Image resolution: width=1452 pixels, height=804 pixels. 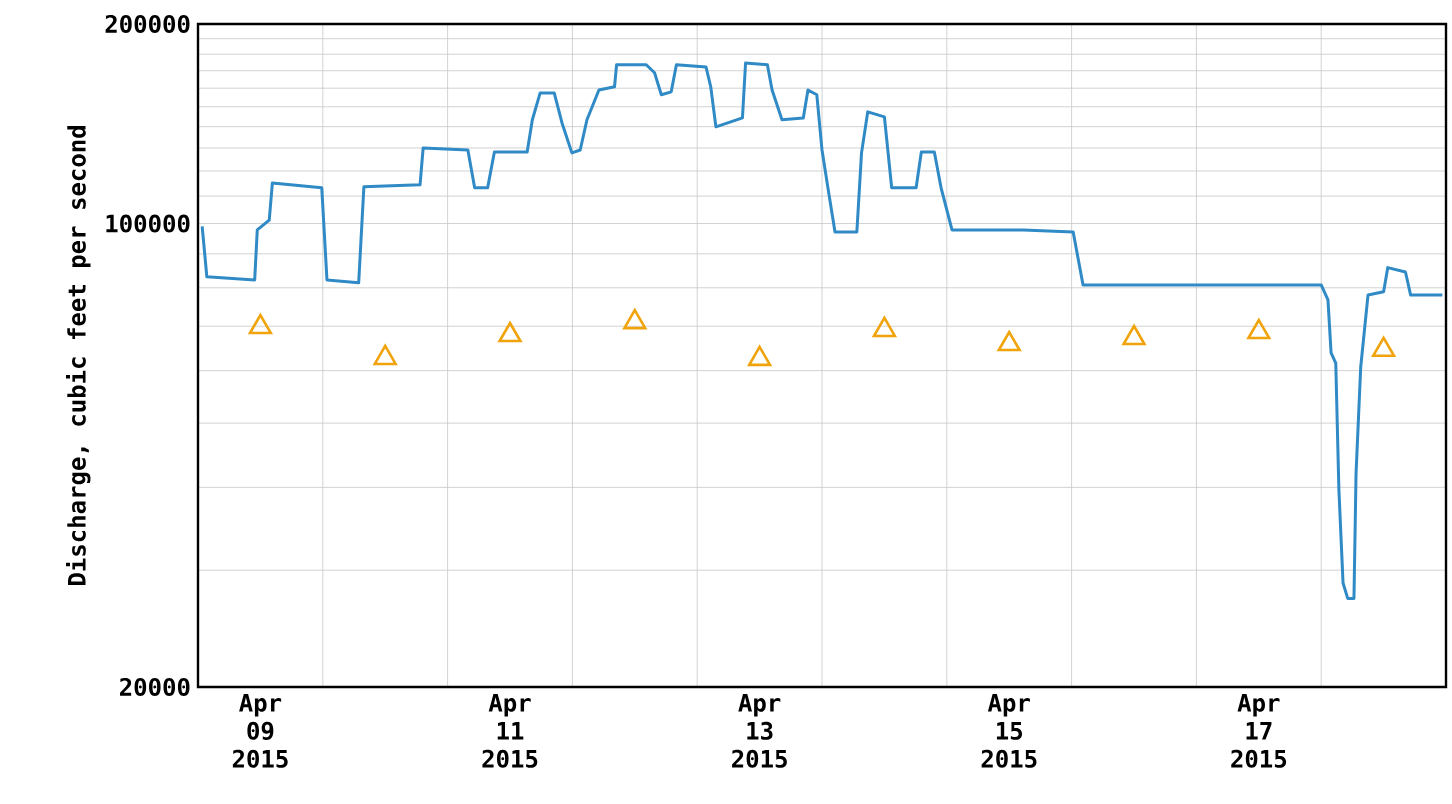 What do you see at coordinates (759, 731) in the screenshot?
I see `x-tick-label: Apr 13 2015` at bounding box center [759, 731].